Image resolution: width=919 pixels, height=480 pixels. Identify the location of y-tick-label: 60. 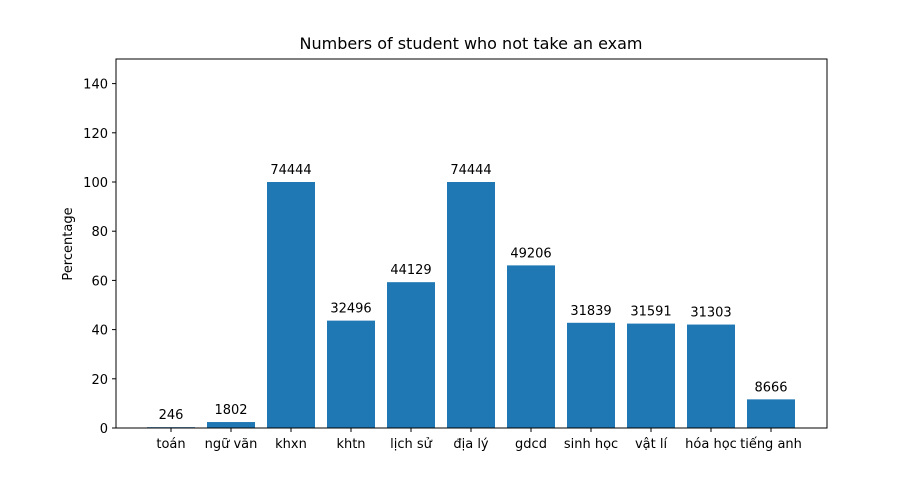
(99, 281).